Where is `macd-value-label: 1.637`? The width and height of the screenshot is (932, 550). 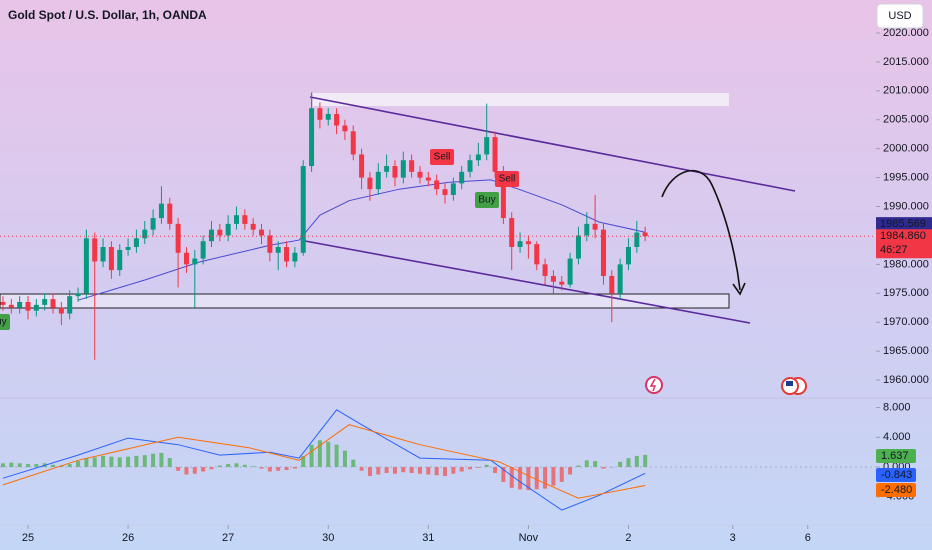 macd-value-label: 1.637 is located at coordinates (895, 456).